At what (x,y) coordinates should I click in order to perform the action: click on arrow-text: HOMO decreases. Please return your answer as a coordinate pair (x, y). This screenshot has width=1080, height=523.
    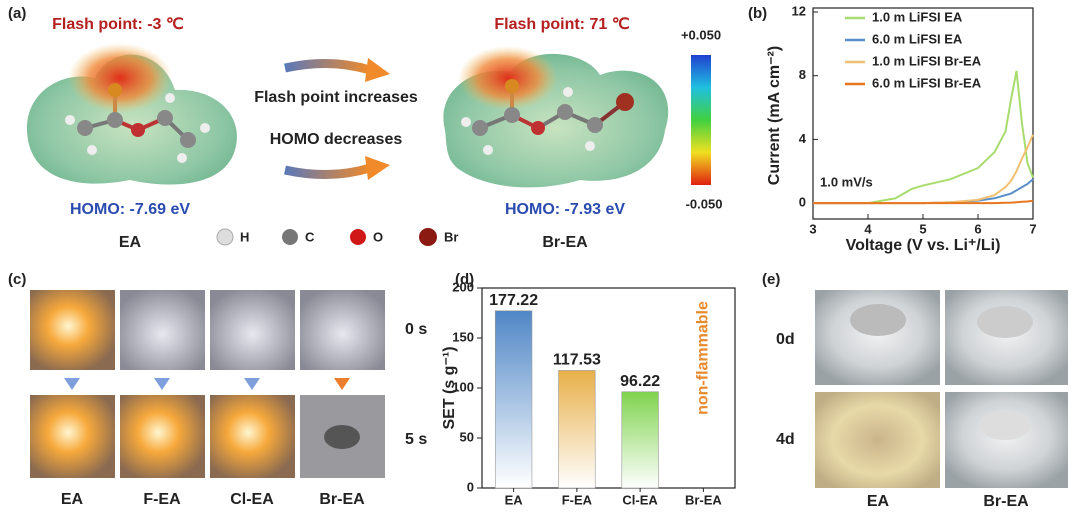
    Looking at the image, I should click on (336, 139).